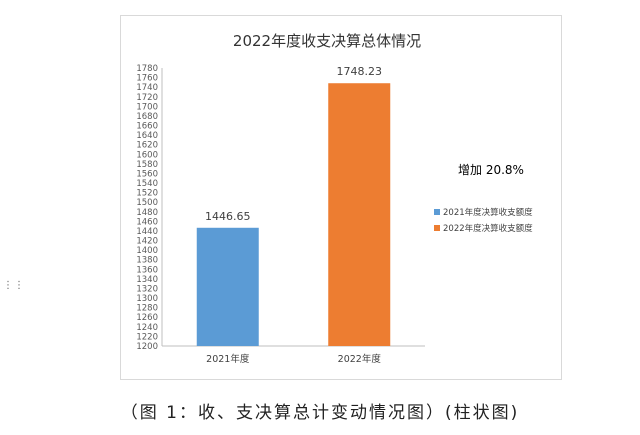 The image size is (640, 435). I want to click on y-tick-label: 1580, so click(147, 165).